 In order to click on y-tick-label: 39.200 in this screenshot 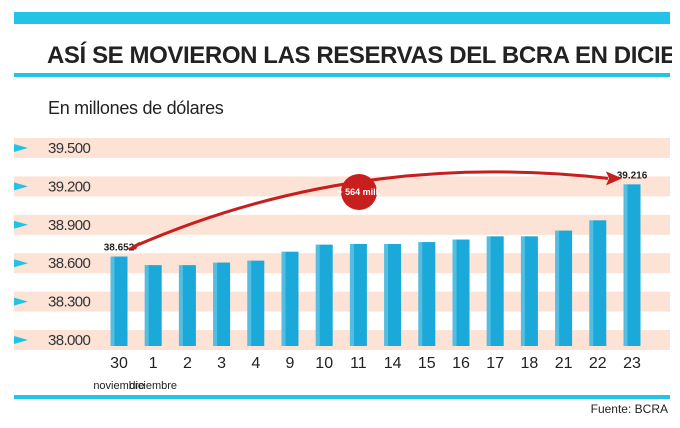, I will do `click(69, 186)`.